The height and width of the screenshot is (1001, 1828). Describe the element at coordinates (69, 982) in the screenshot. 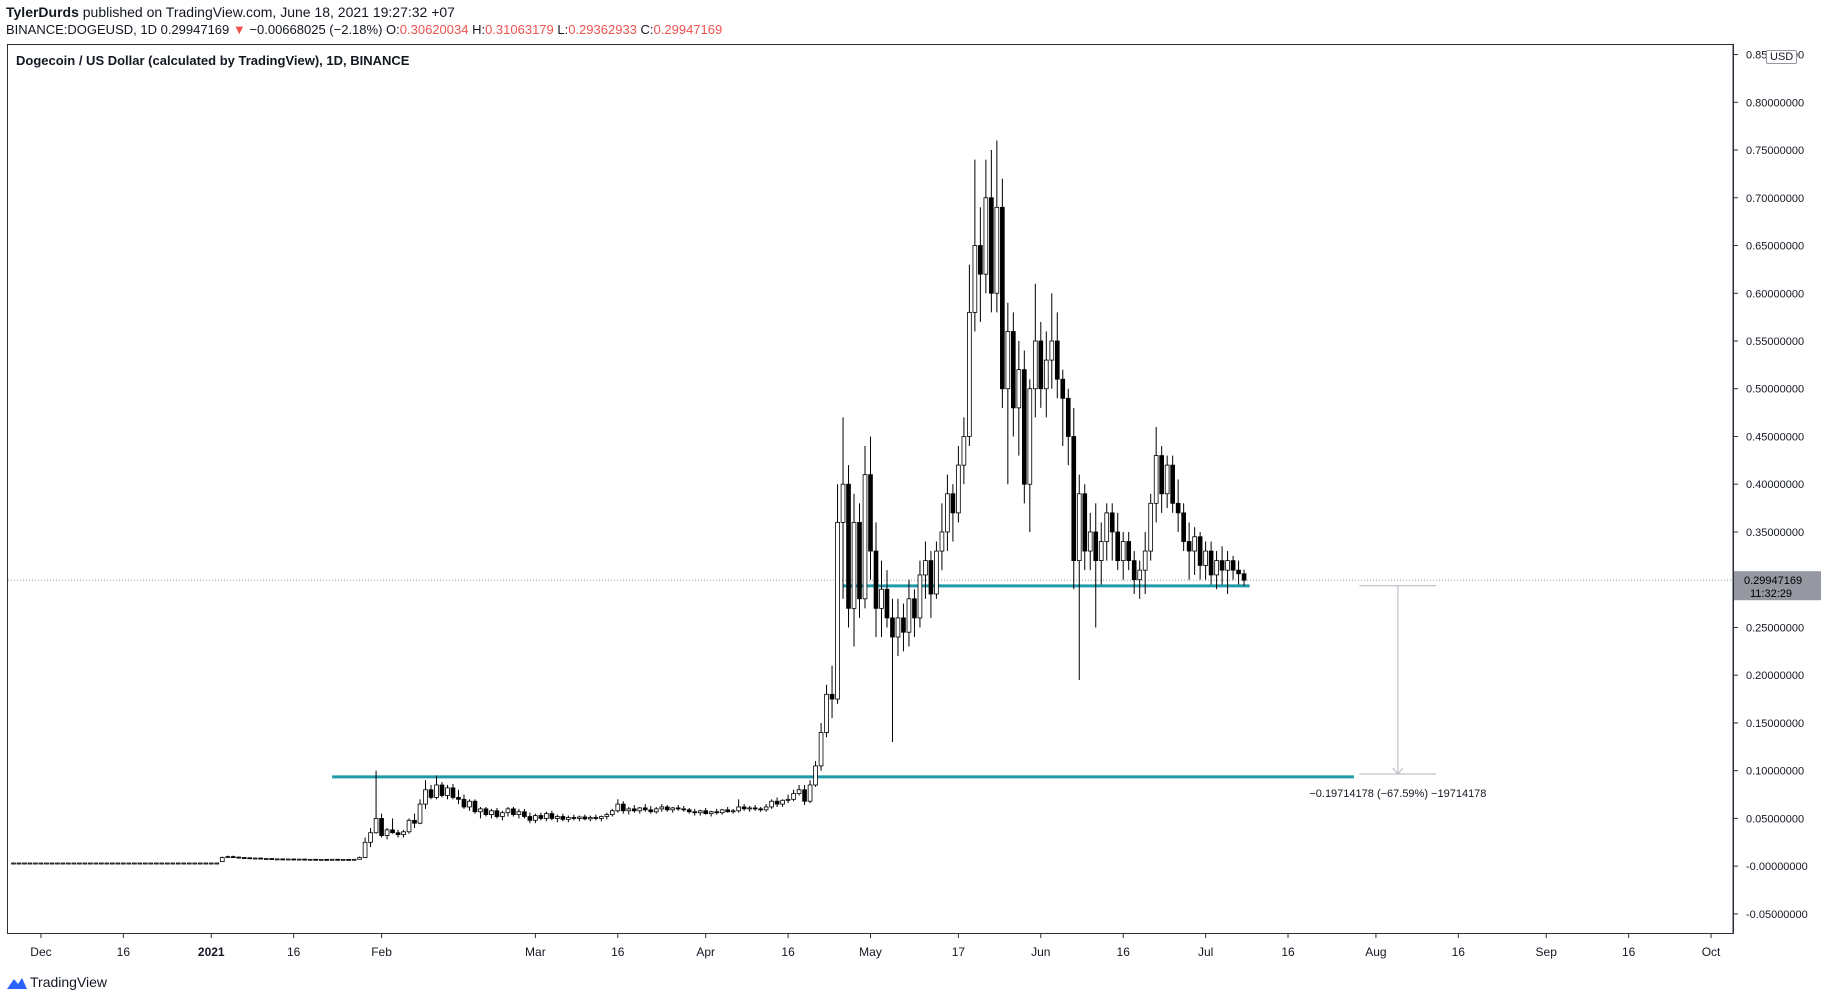

I see `tradingview-brand: TradingView` at that location.